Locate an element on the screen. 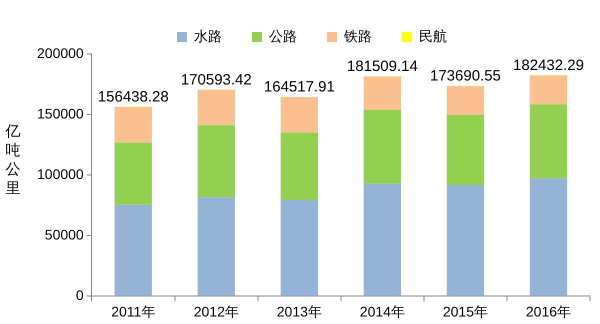 The height and width of the screenshot is (324, 600). y-tick-label: 50000 is located at coordinates (64, 234).